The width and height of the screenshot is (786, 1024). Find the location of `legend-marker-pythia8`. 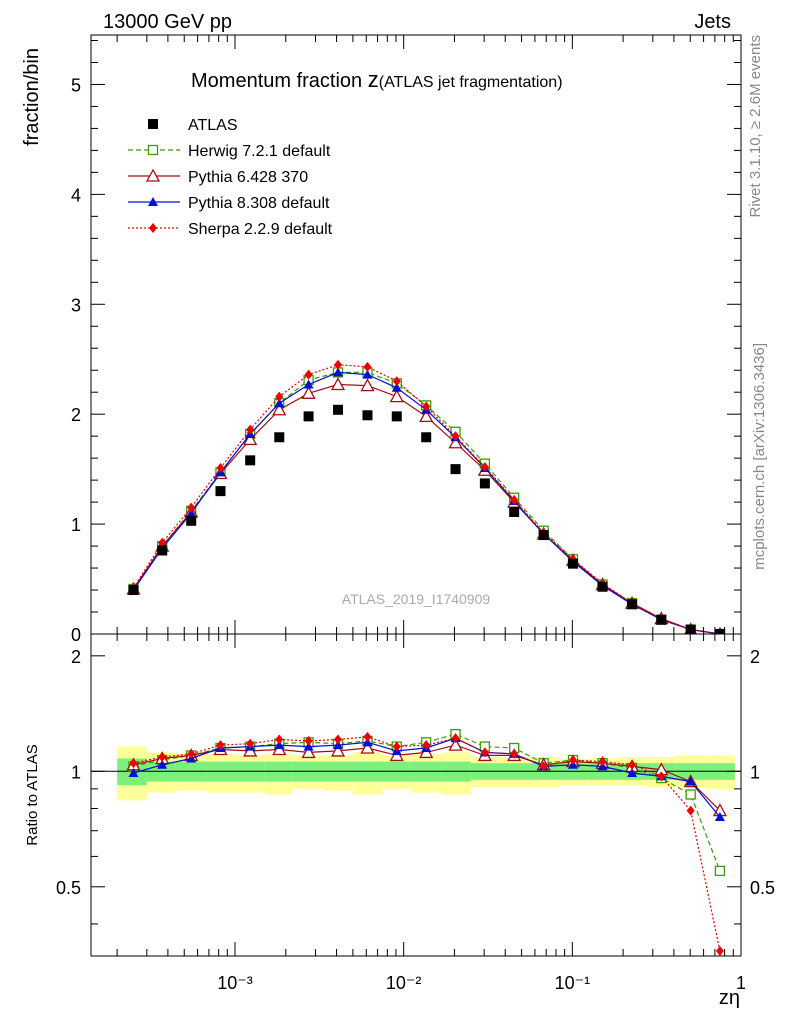

legend-marker-pythia8 is located at coordinates (153, 201).